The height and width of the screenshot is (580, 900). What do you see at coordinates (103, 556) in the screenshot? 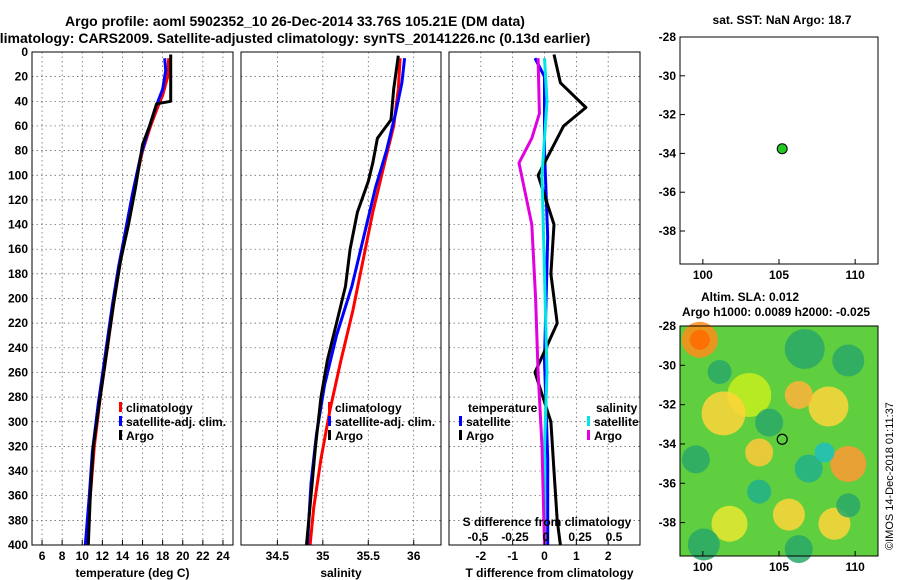
I see `x-tick-label: 12` at bounding box center [103, 556].